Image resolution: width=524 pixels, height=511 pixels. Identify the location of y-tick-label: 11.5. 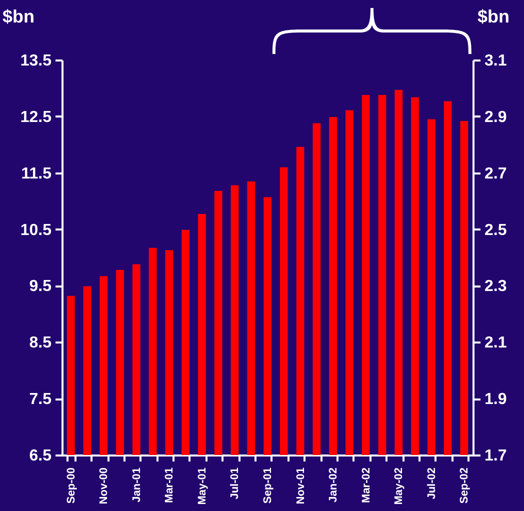
(36, 173).